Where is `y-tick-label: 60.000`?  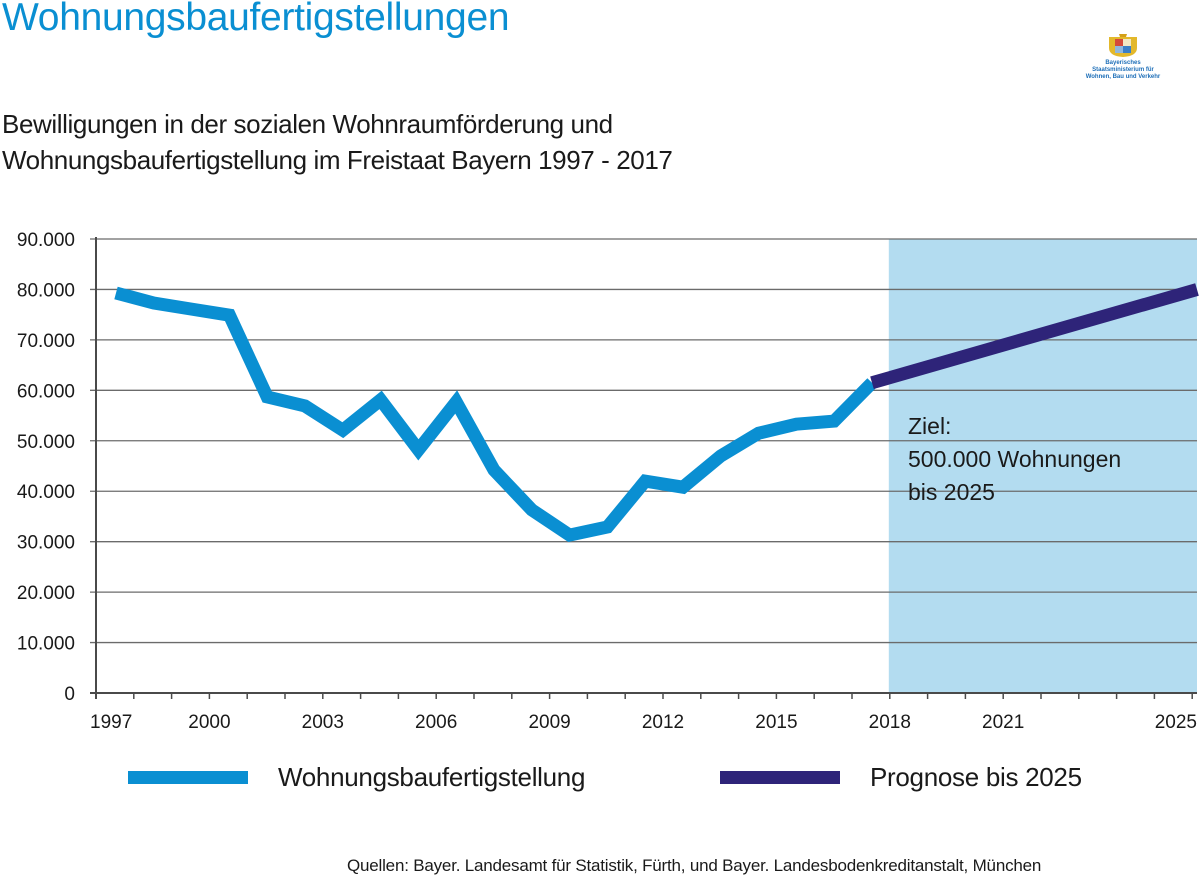 y-tick-label: 60.000 is located at coordinates (46, 391).